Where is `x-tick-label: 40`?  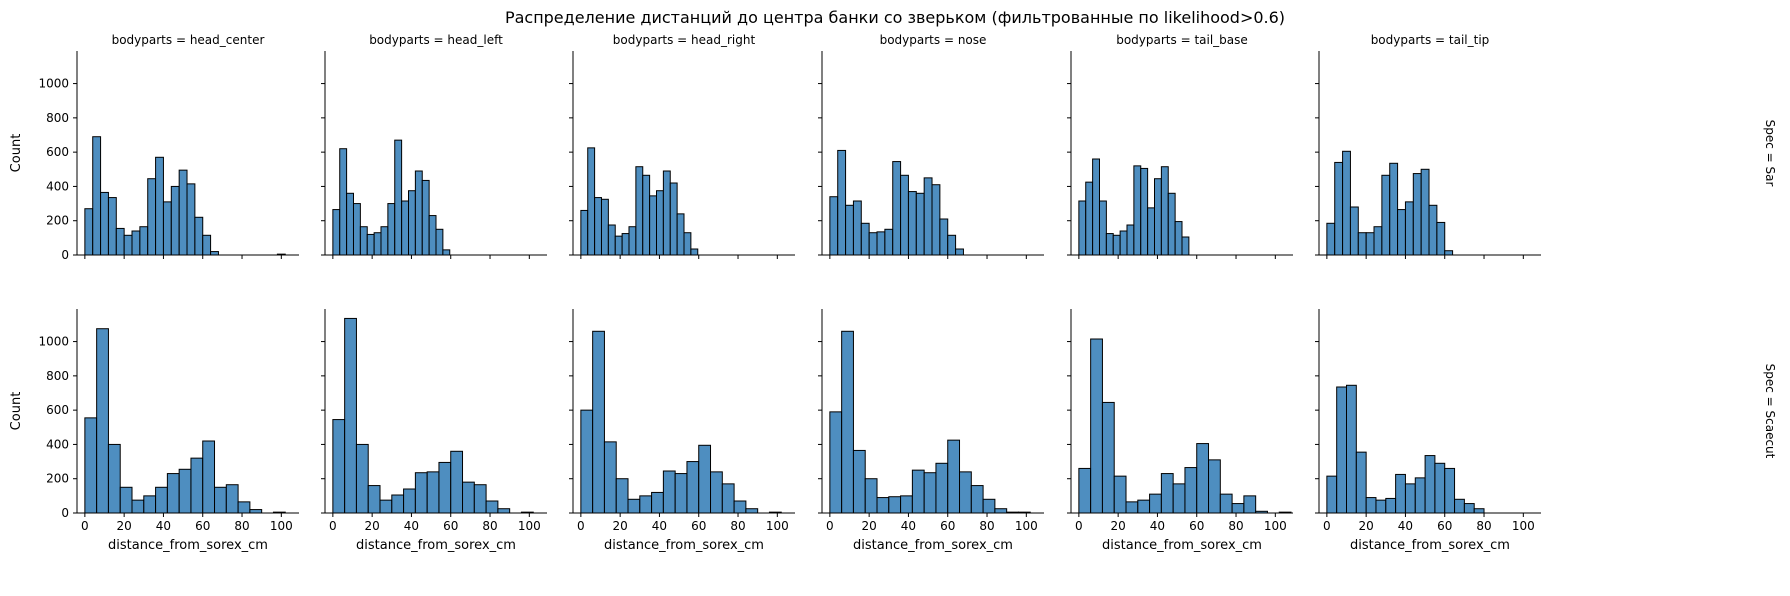 x-tick-label: 40 is located at coordinates (411, 526).